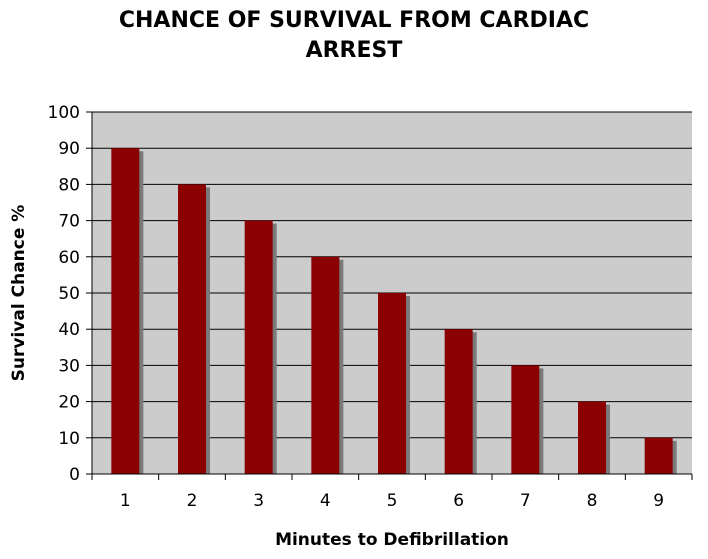  I want to click on y-axis-ticks: 0 10 20 30 40 50 60 70 80 90 100, so click(70, 294).